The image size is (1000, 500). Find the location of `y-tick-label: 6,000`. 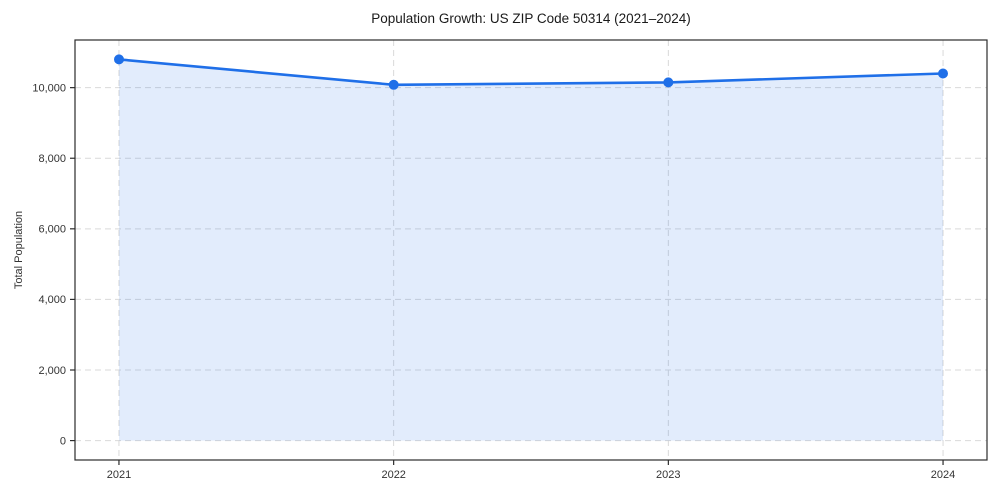

y-tick-label: 6,000 is located at coordinates (52, 230).